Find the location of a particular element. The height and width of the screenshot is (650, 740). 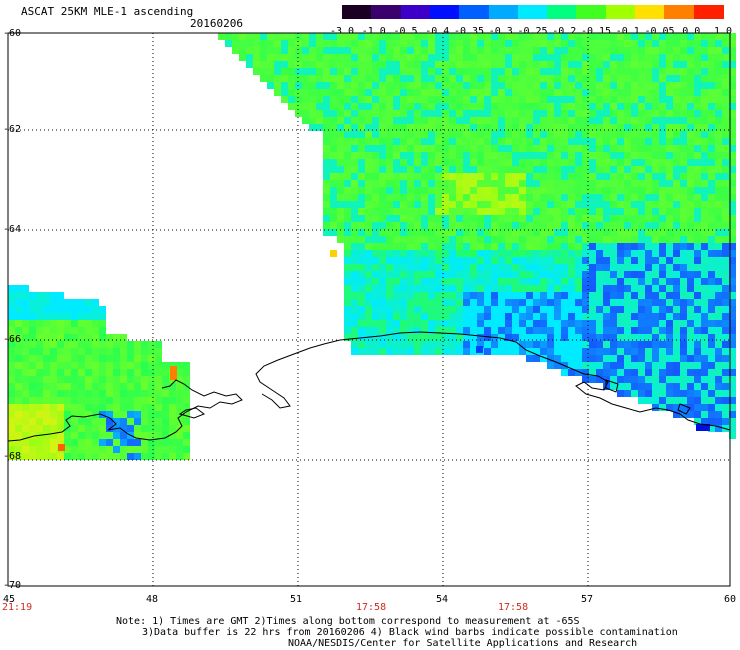

data-cell-accent is located at coordinates (479, 349).